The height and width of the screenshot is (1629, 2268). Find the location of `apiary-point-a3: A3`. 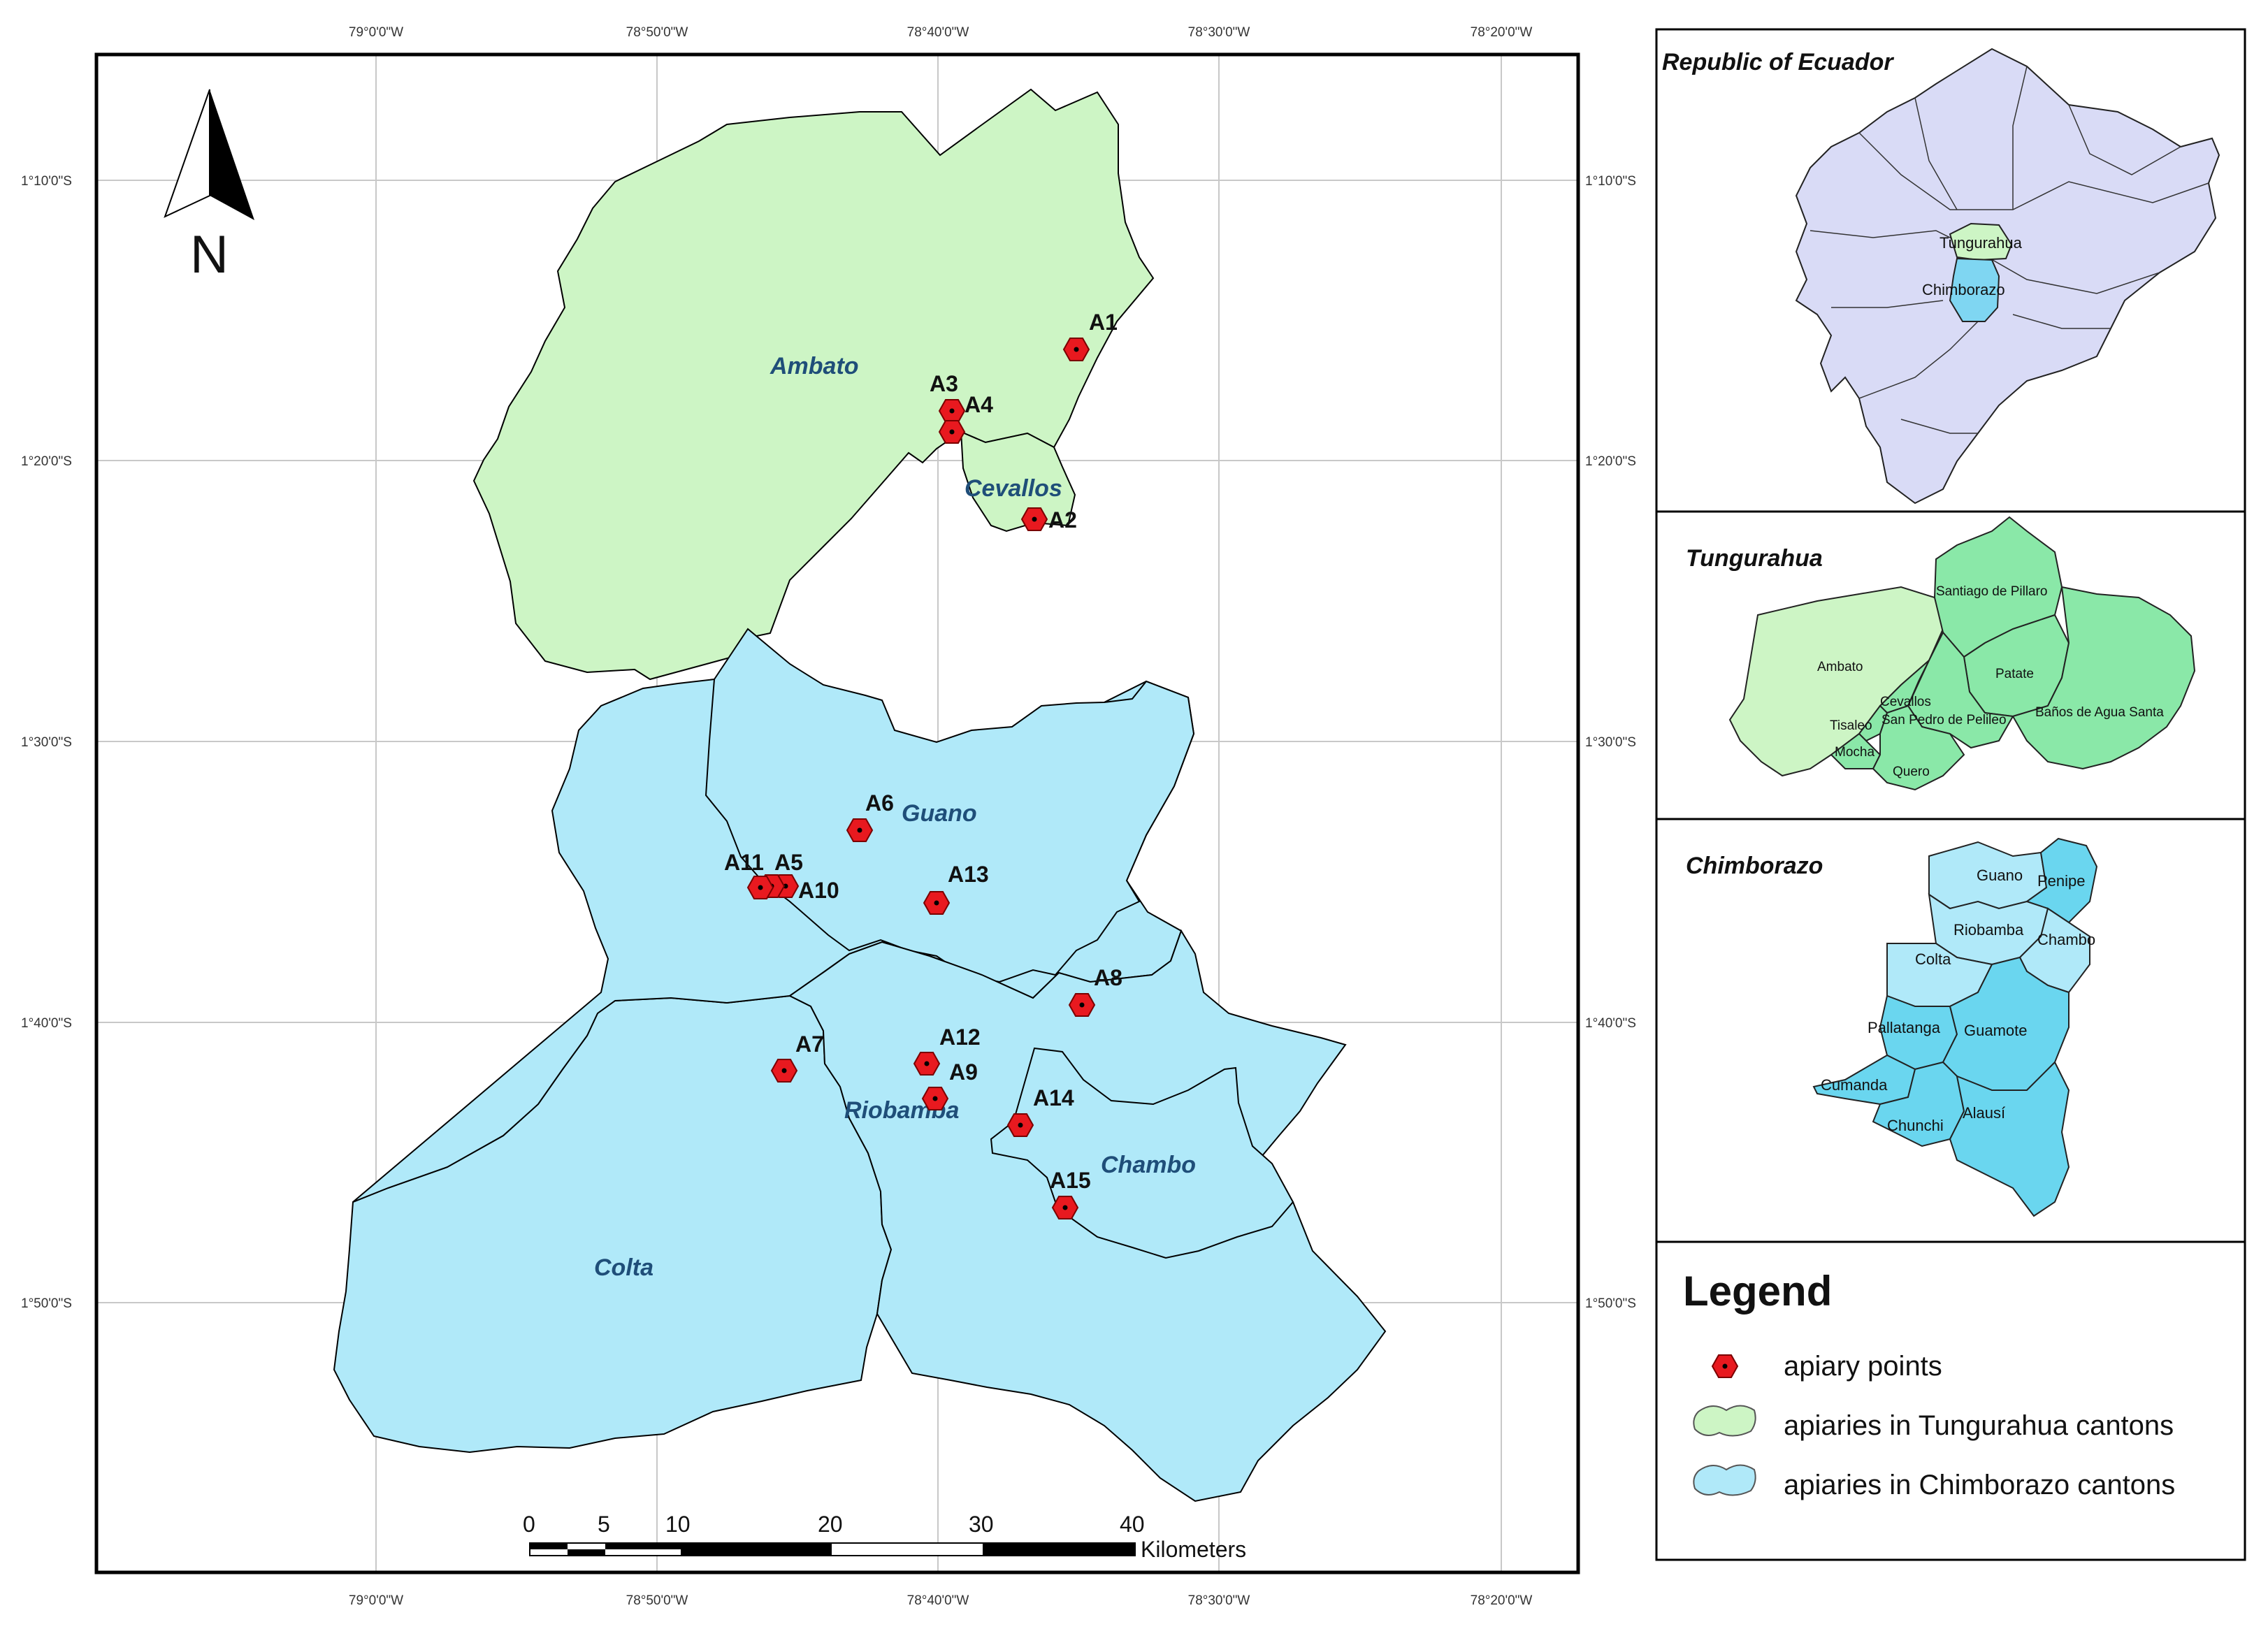

apiary-point-a3: A3 is located at coordinates (948, 397).